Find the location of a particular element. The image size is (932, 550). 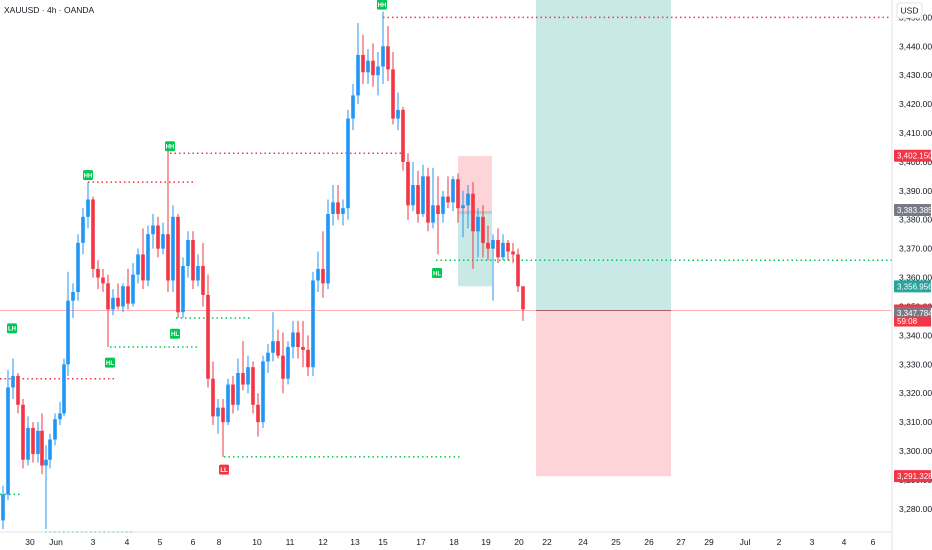

y-tick-label: 3,310.000 is located at coordinates (915, 422).